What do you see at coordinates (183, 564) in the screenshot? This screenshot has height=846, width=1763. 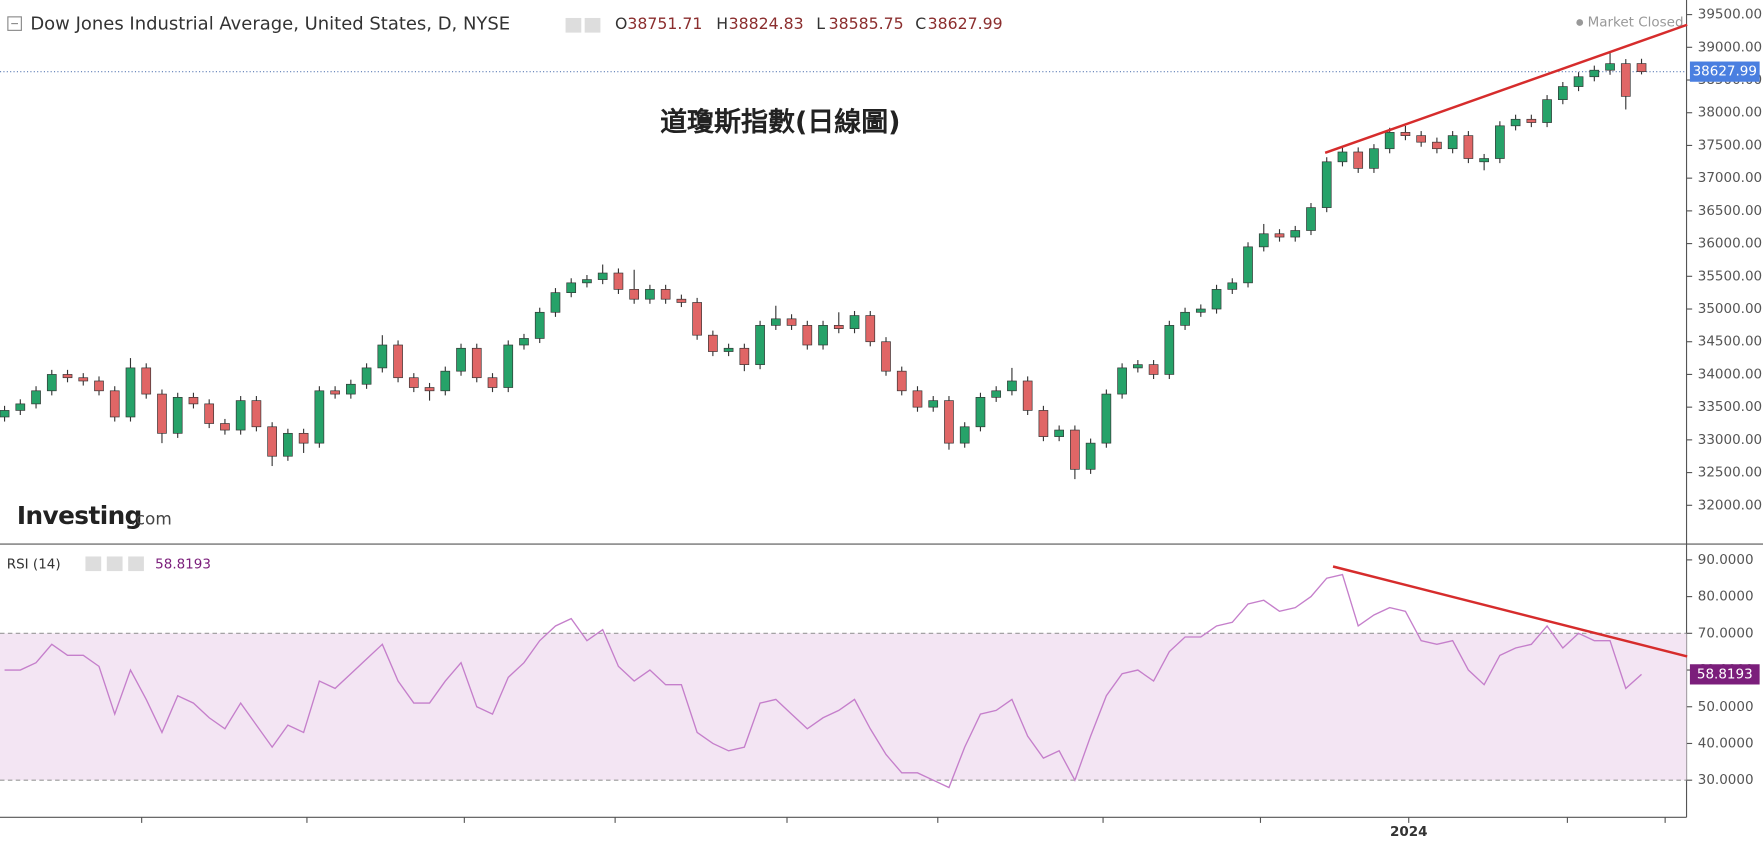 I see `rsi-value: 58.8193` at bounding box center [183, 564].